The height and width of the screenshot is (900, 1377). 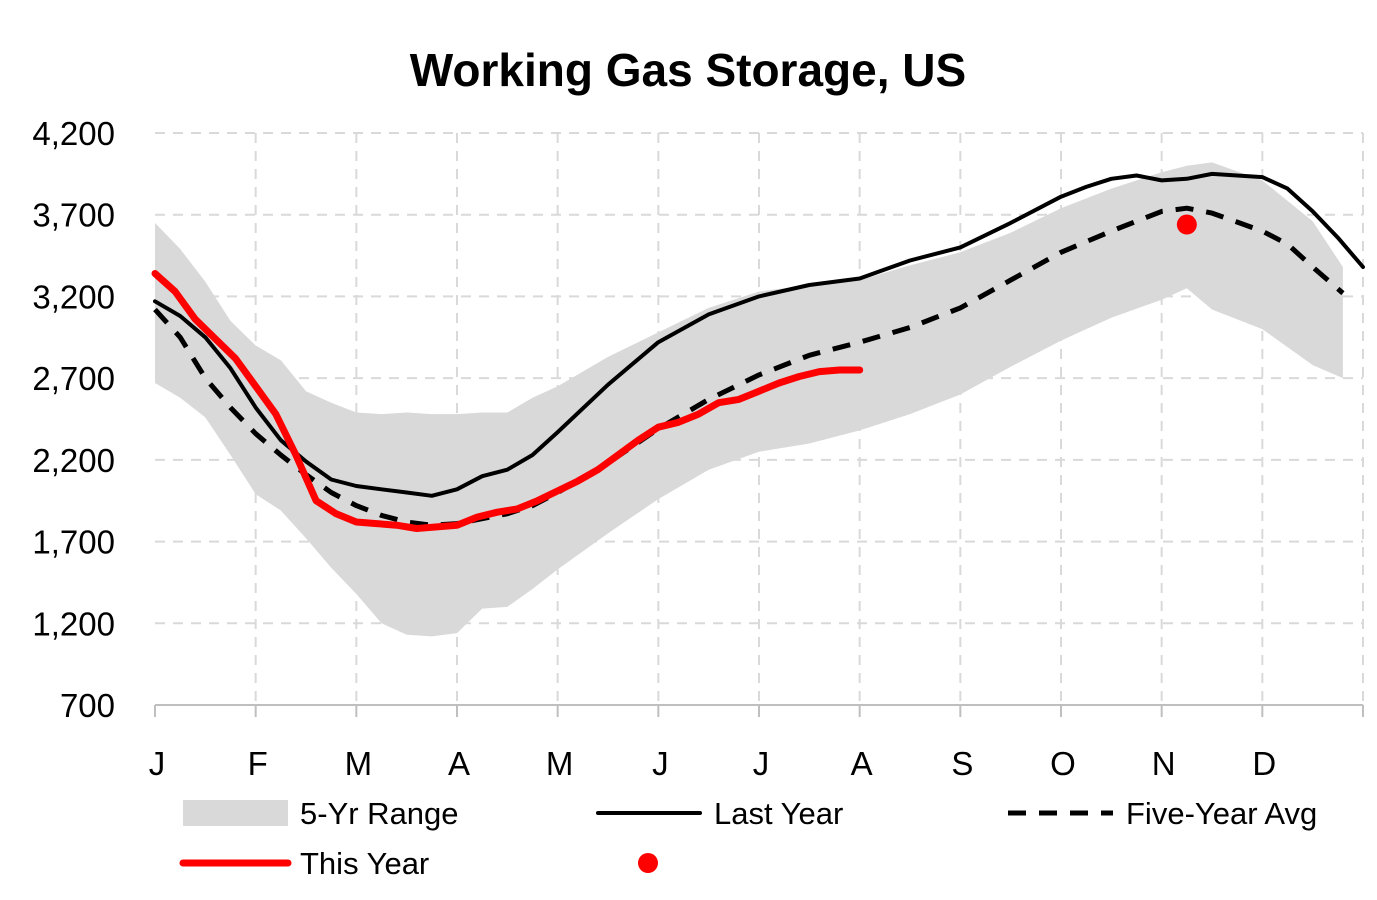 What do you see at coordinates (1264, 763) in the screenshot?
I see `x-tick-label: D` at bounding box center [1264, 763].